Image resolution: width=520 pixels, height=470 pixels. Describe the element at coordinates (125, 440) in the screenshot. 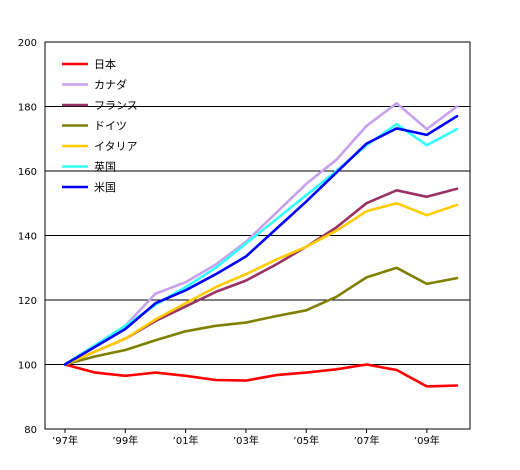

I see `x-tick-label: ’99年` at that location.